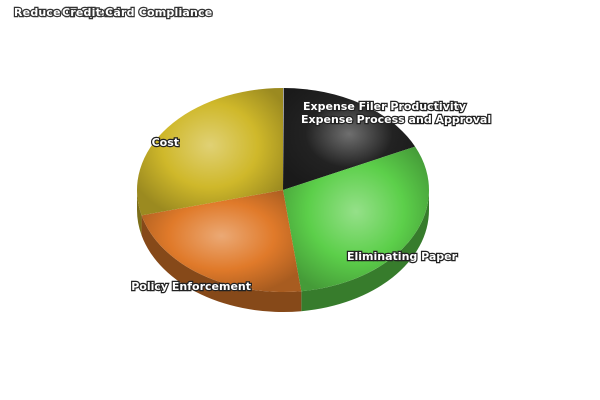 The width and height of the screenshot is (600, 400). What do you see at coordinates (283, 139) in the screenshot?
I see `pie-slice-expense-filer-productivity` at bounding box center [283, 139].